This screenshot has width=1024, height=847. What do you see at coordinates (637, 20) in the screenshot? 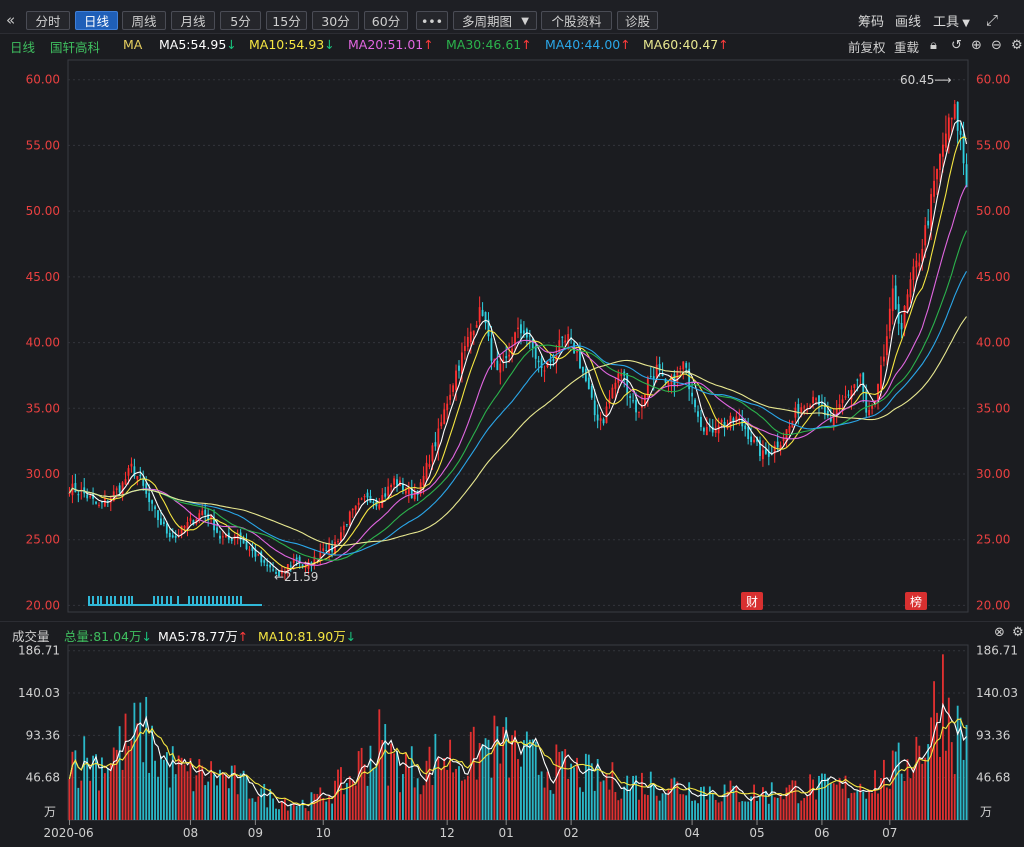
I see `diagnose-button: 诊股` at bounding box center [637, 20].